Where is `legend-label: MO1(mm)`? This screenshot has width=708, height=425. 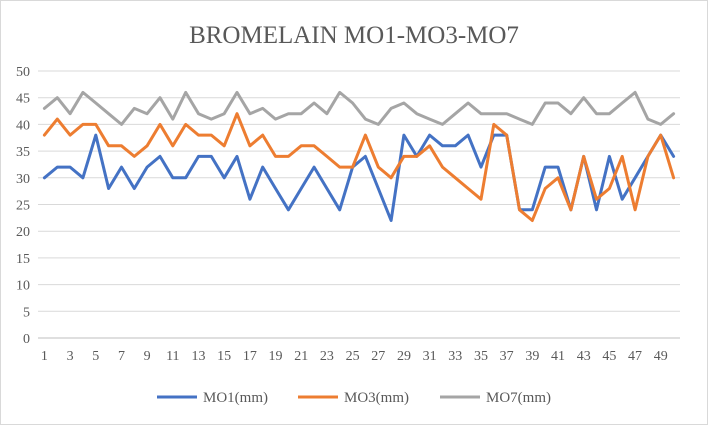
legend-label: MO1(mm) is located at coordinates (235, 398).